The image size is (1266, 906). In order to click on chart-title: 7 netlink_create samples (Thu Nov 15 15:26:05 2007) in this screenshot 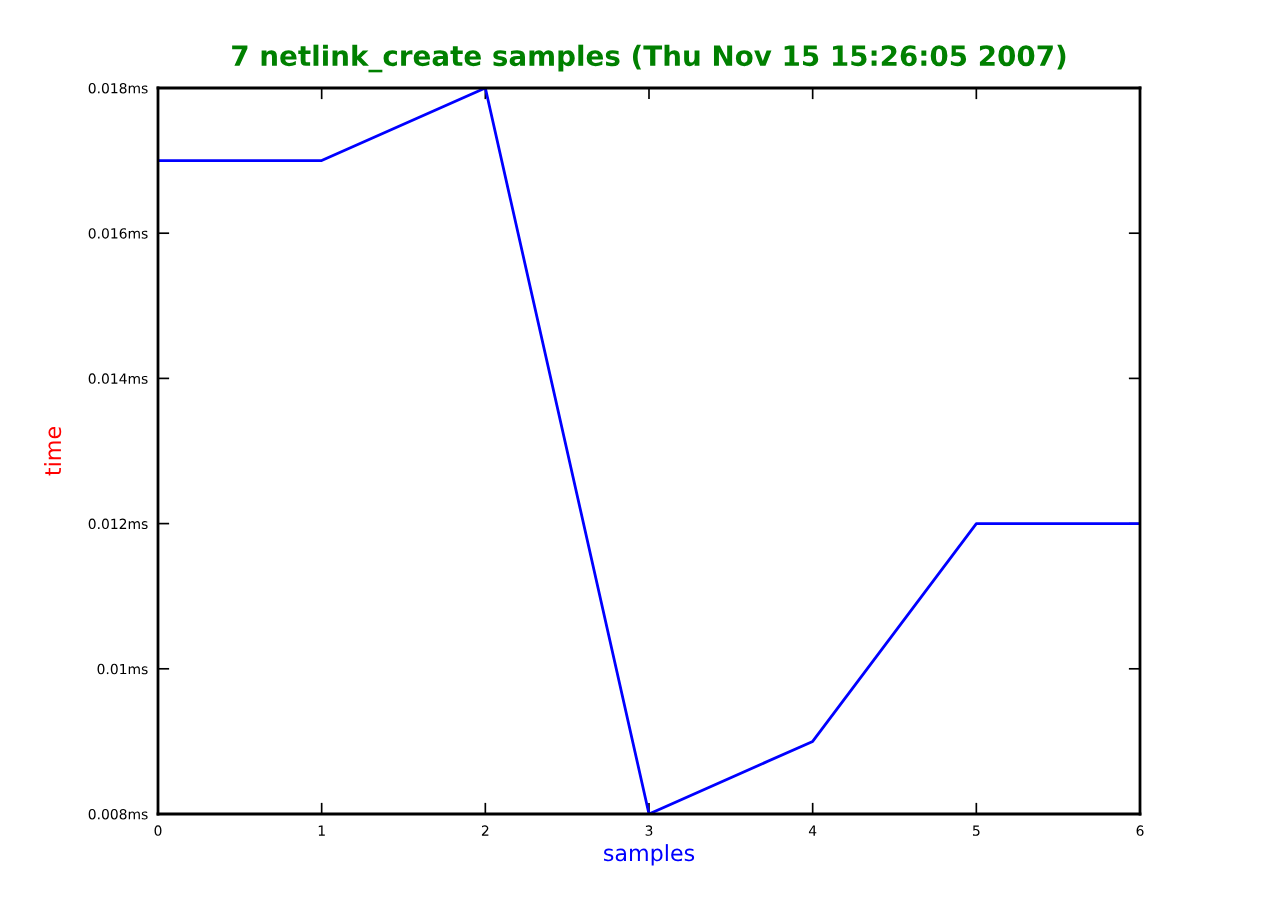, I will do `click(649, 58)`.